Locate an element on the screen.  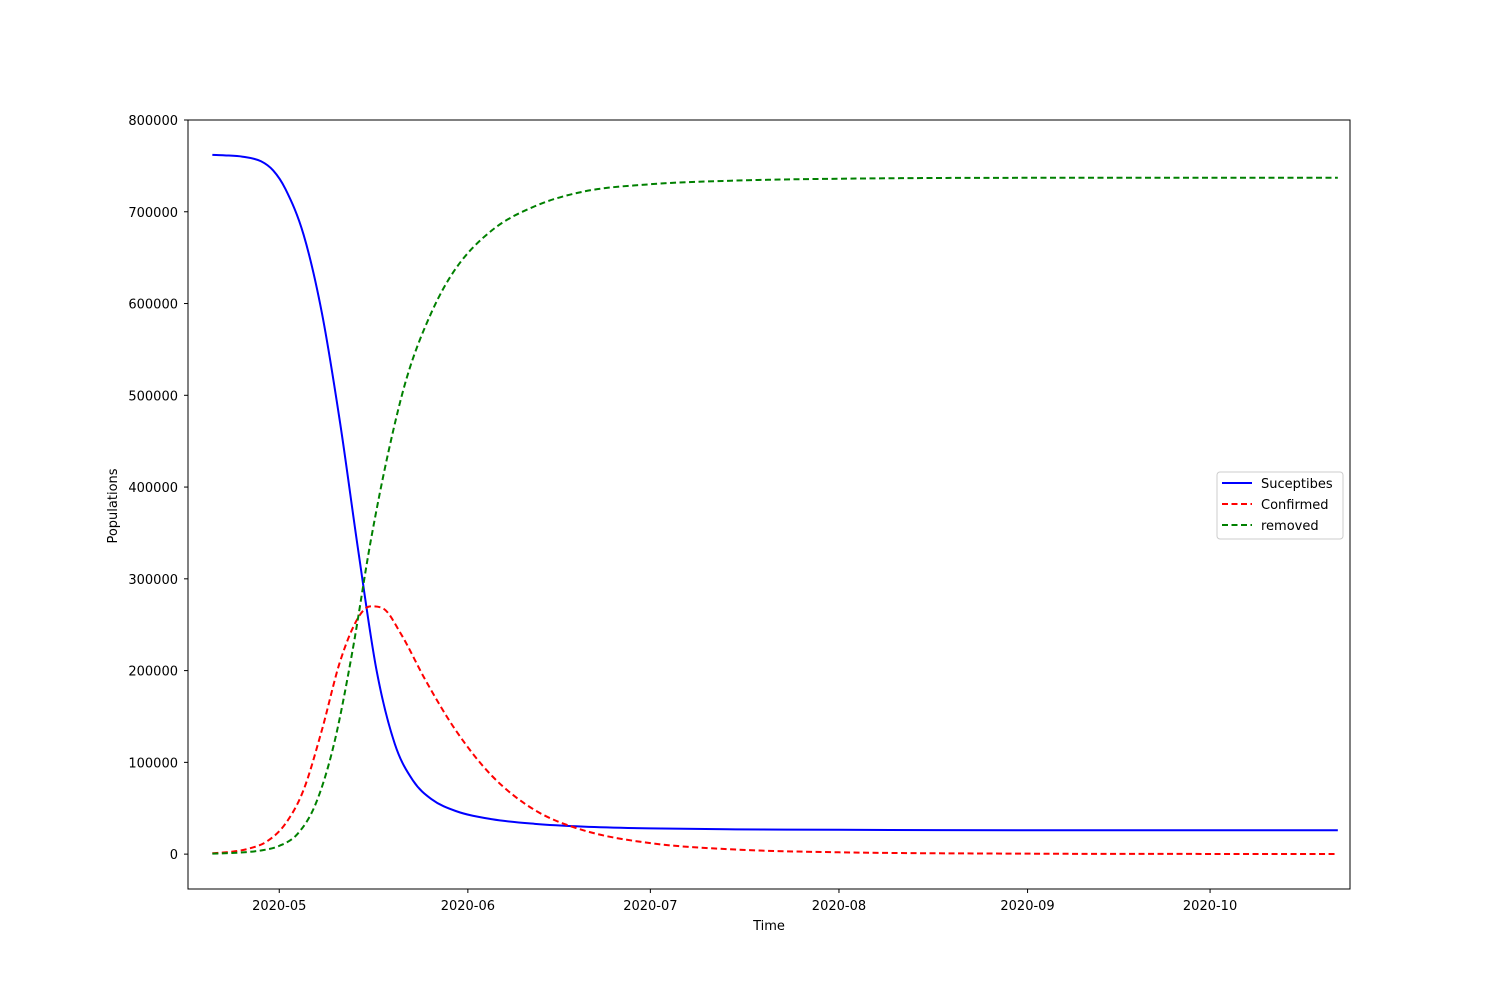
x-axis-label: Time is located at coordinates (768, 926).